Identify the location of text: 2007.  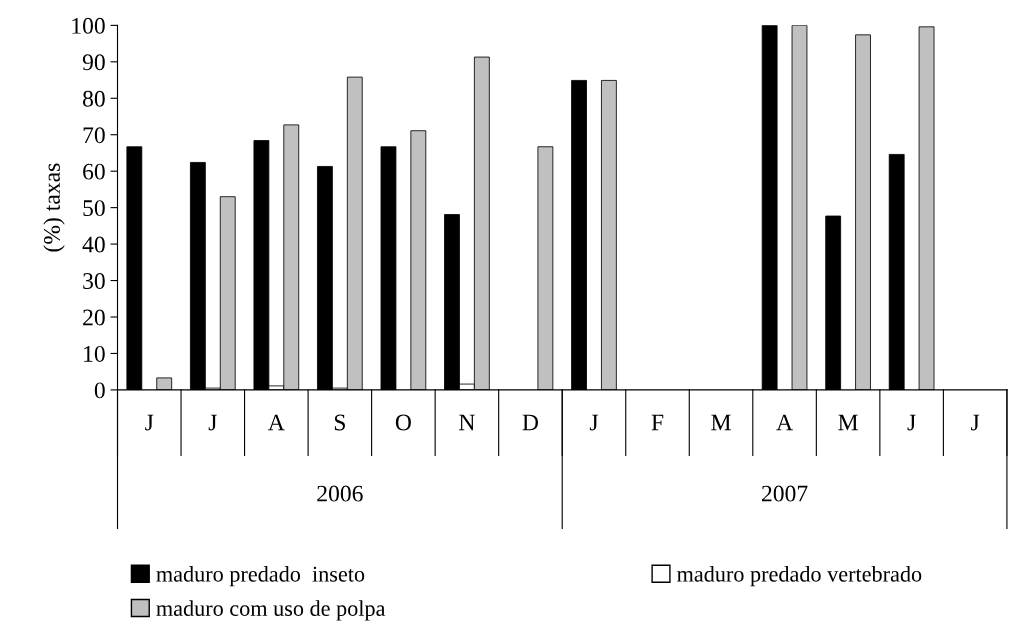
(784, 493).